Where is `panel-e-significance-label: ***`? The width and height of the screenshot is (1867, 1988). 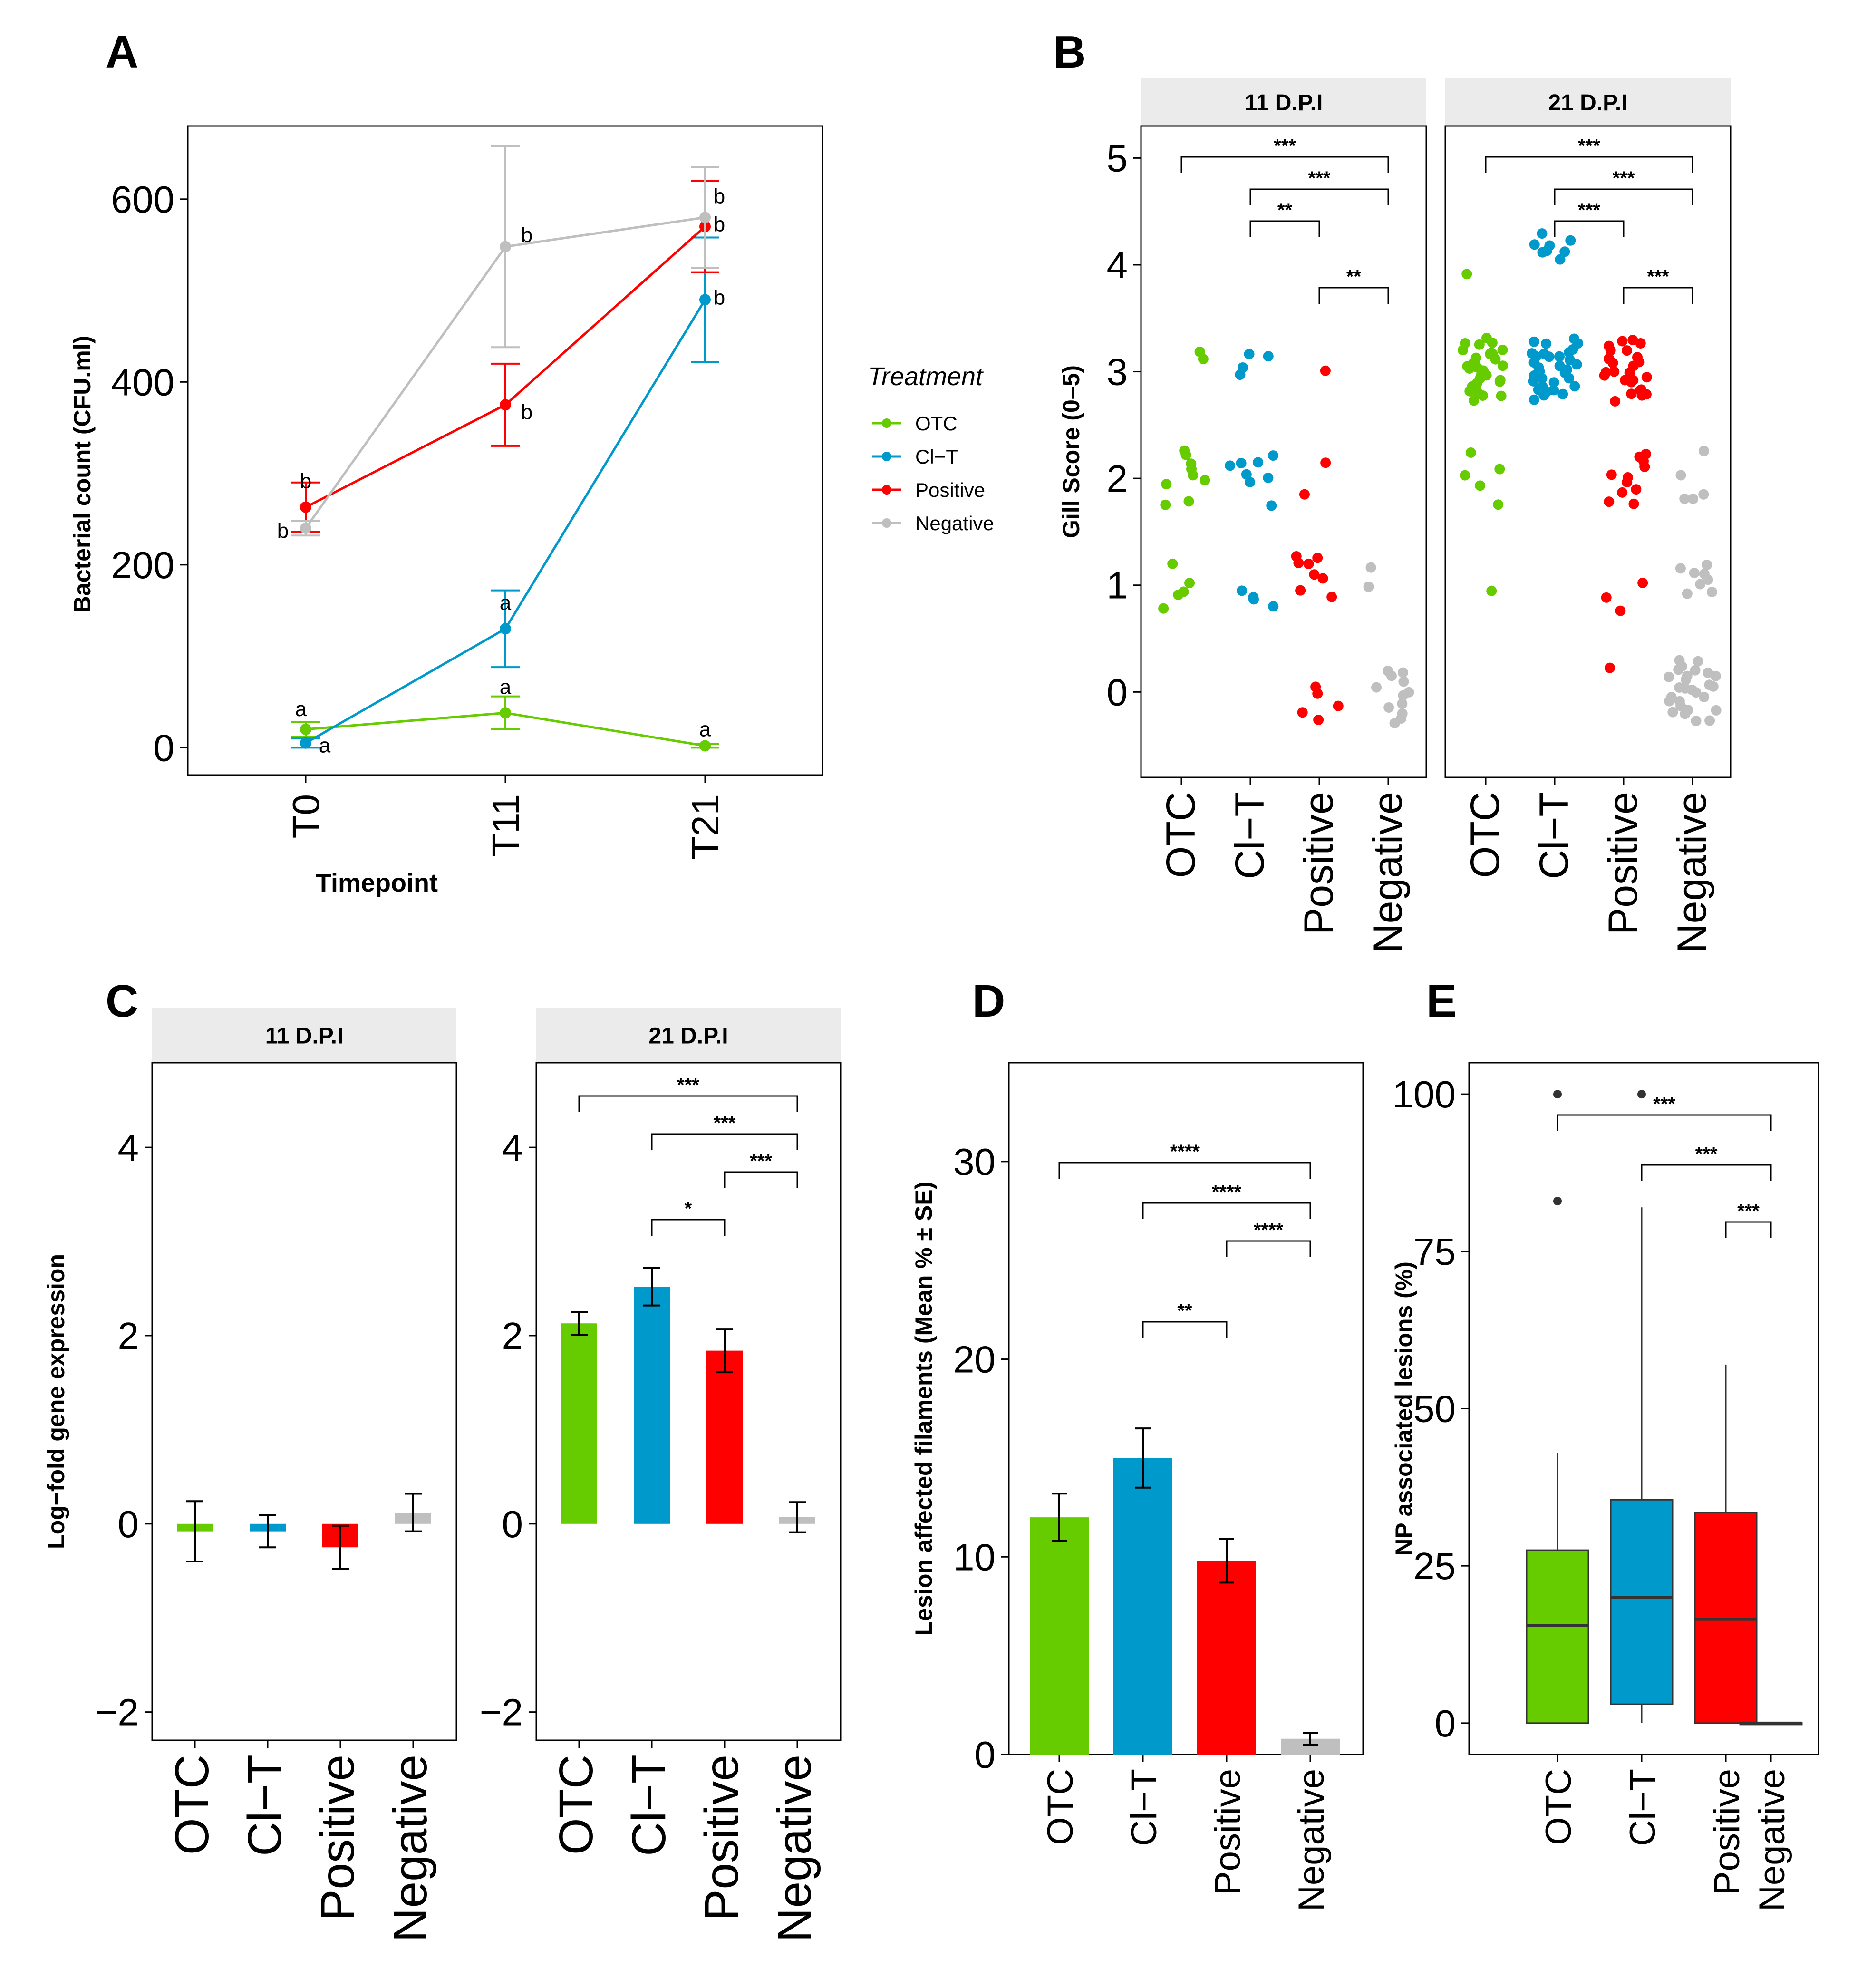
panel-e-significance-label: *** is located at coordinates (1749, 1211).